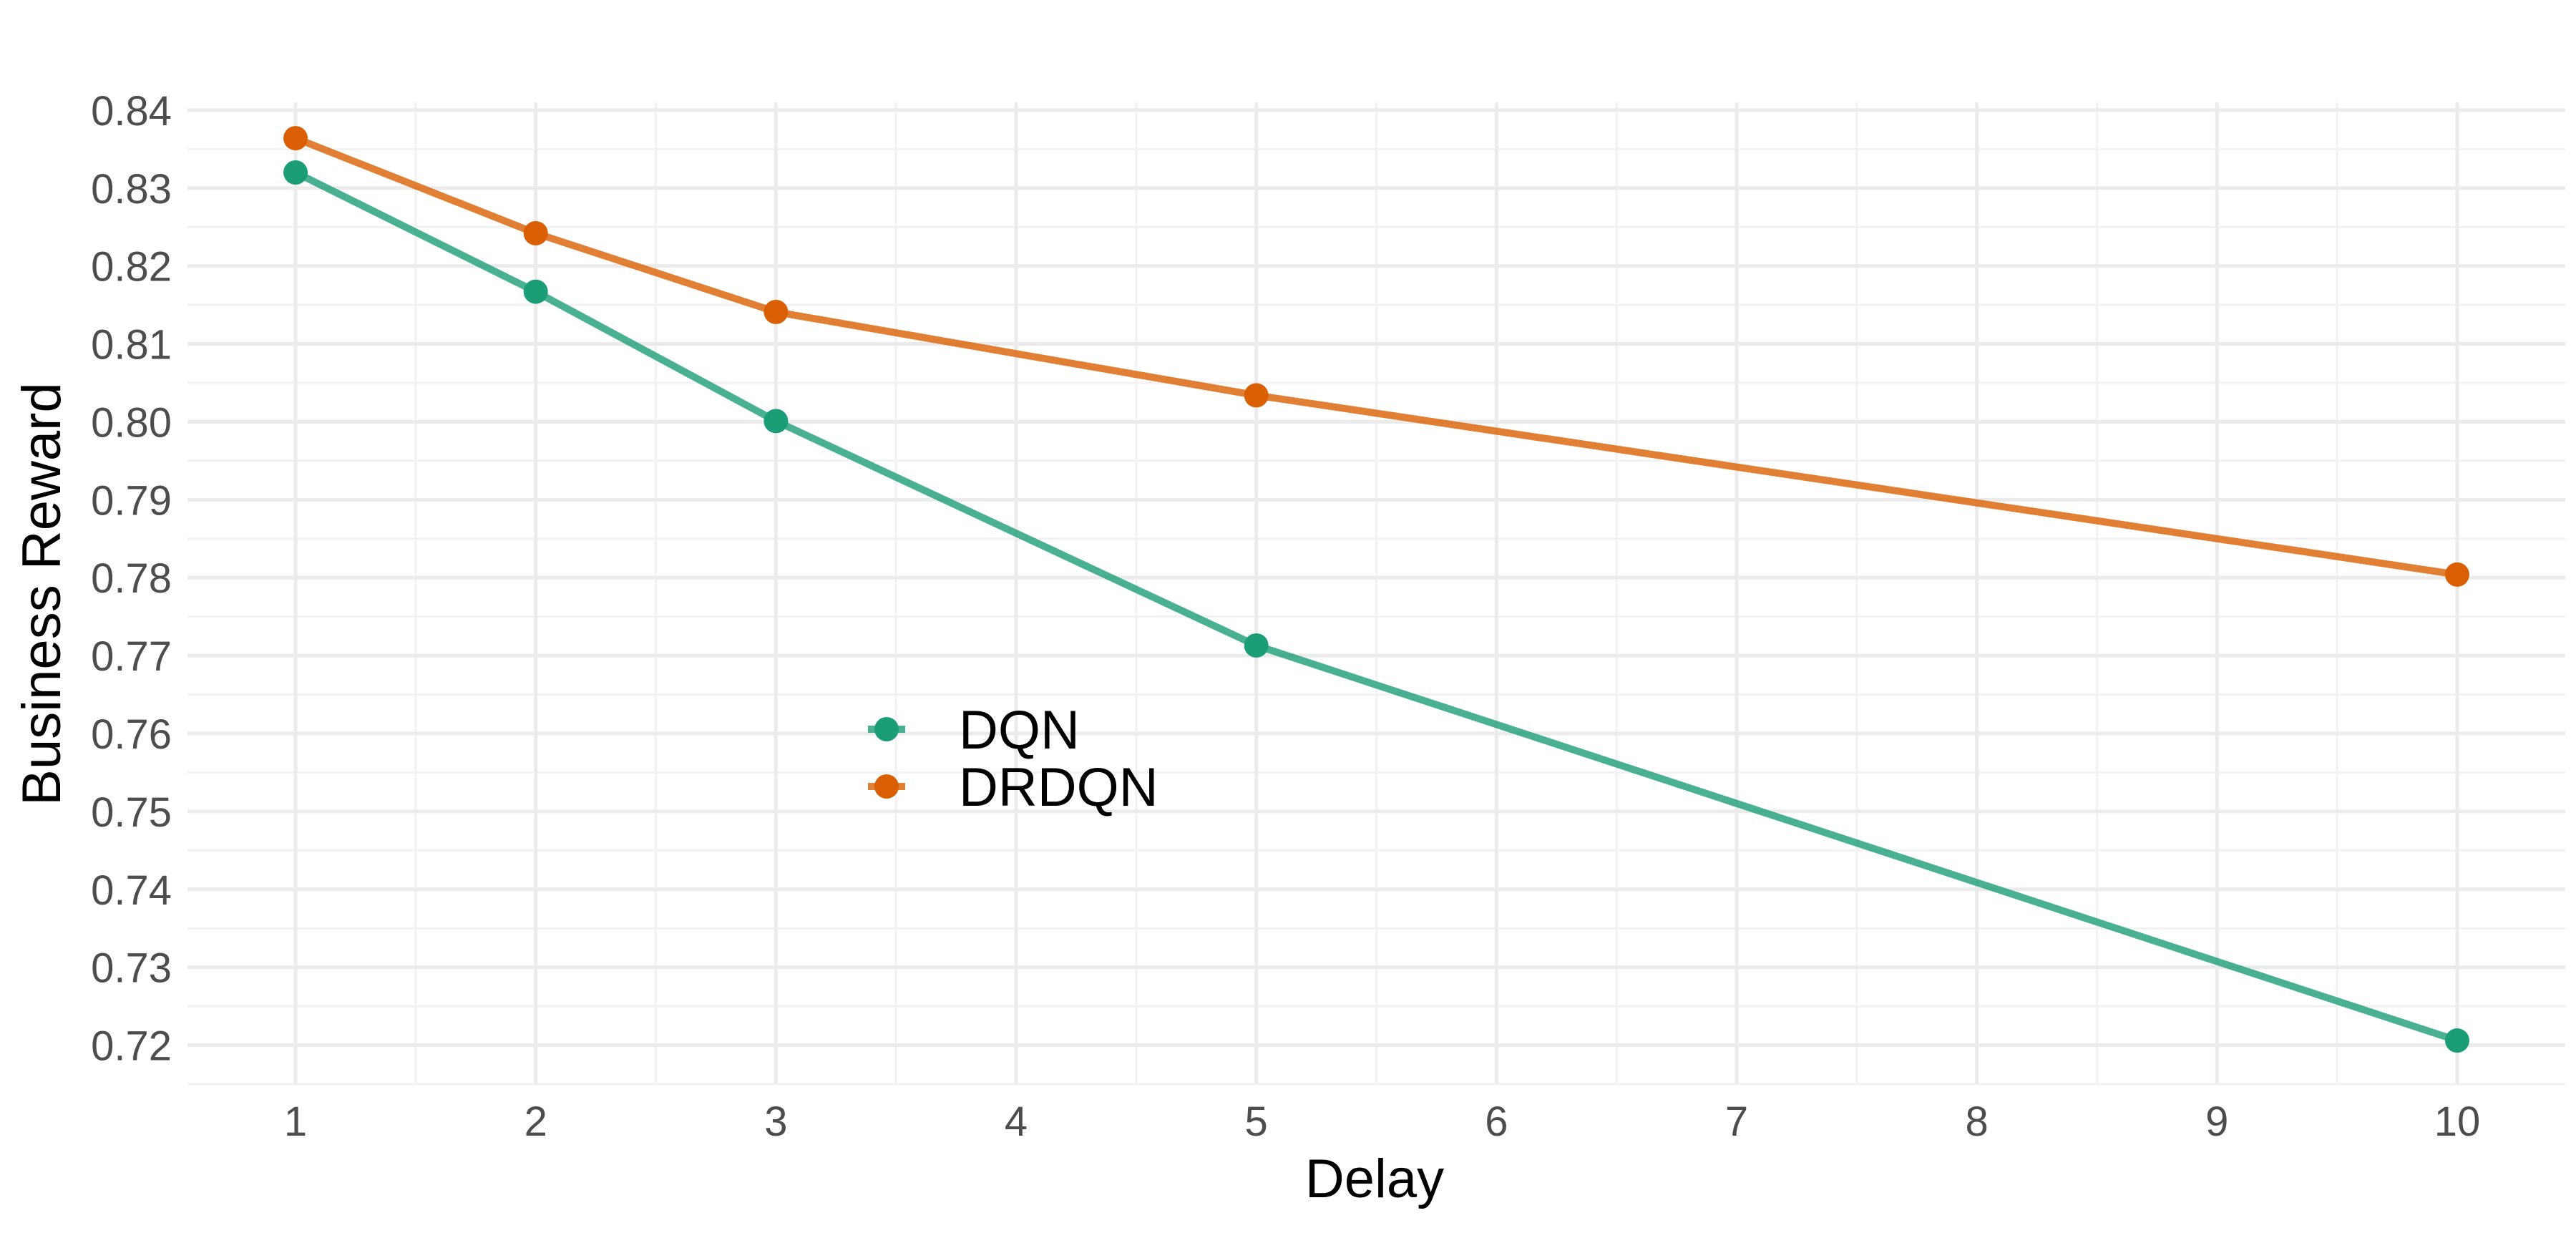  Describe the element at coordinates (1736, 1121) in the screenshot. I see `x-tick-label: 7` at that location.